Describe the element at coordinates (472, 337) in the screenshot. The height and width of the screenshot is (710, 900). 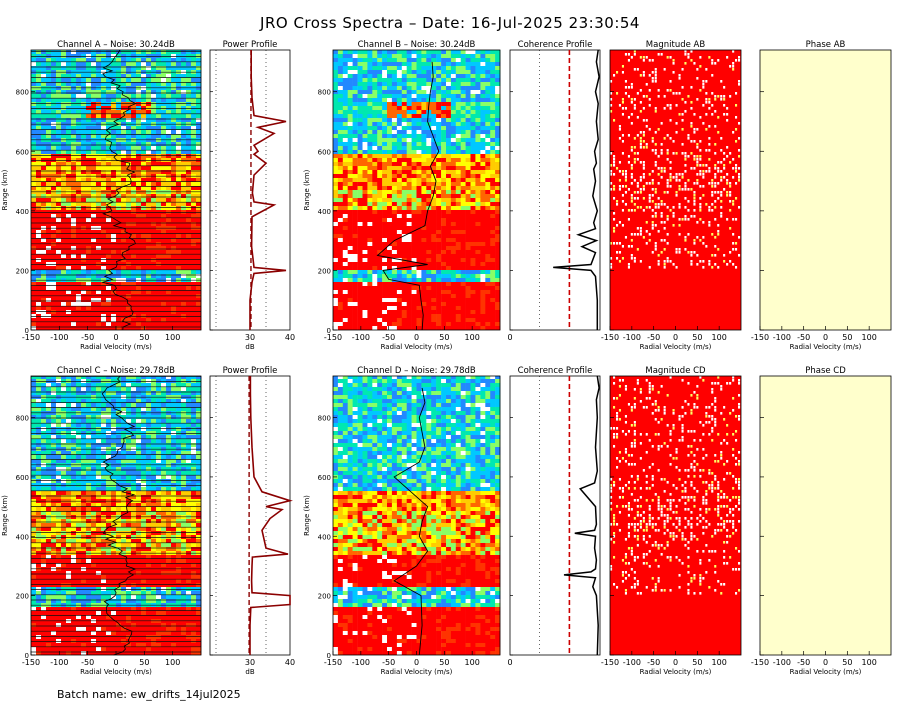
I see `velocity-tick-label: 100` at that location.